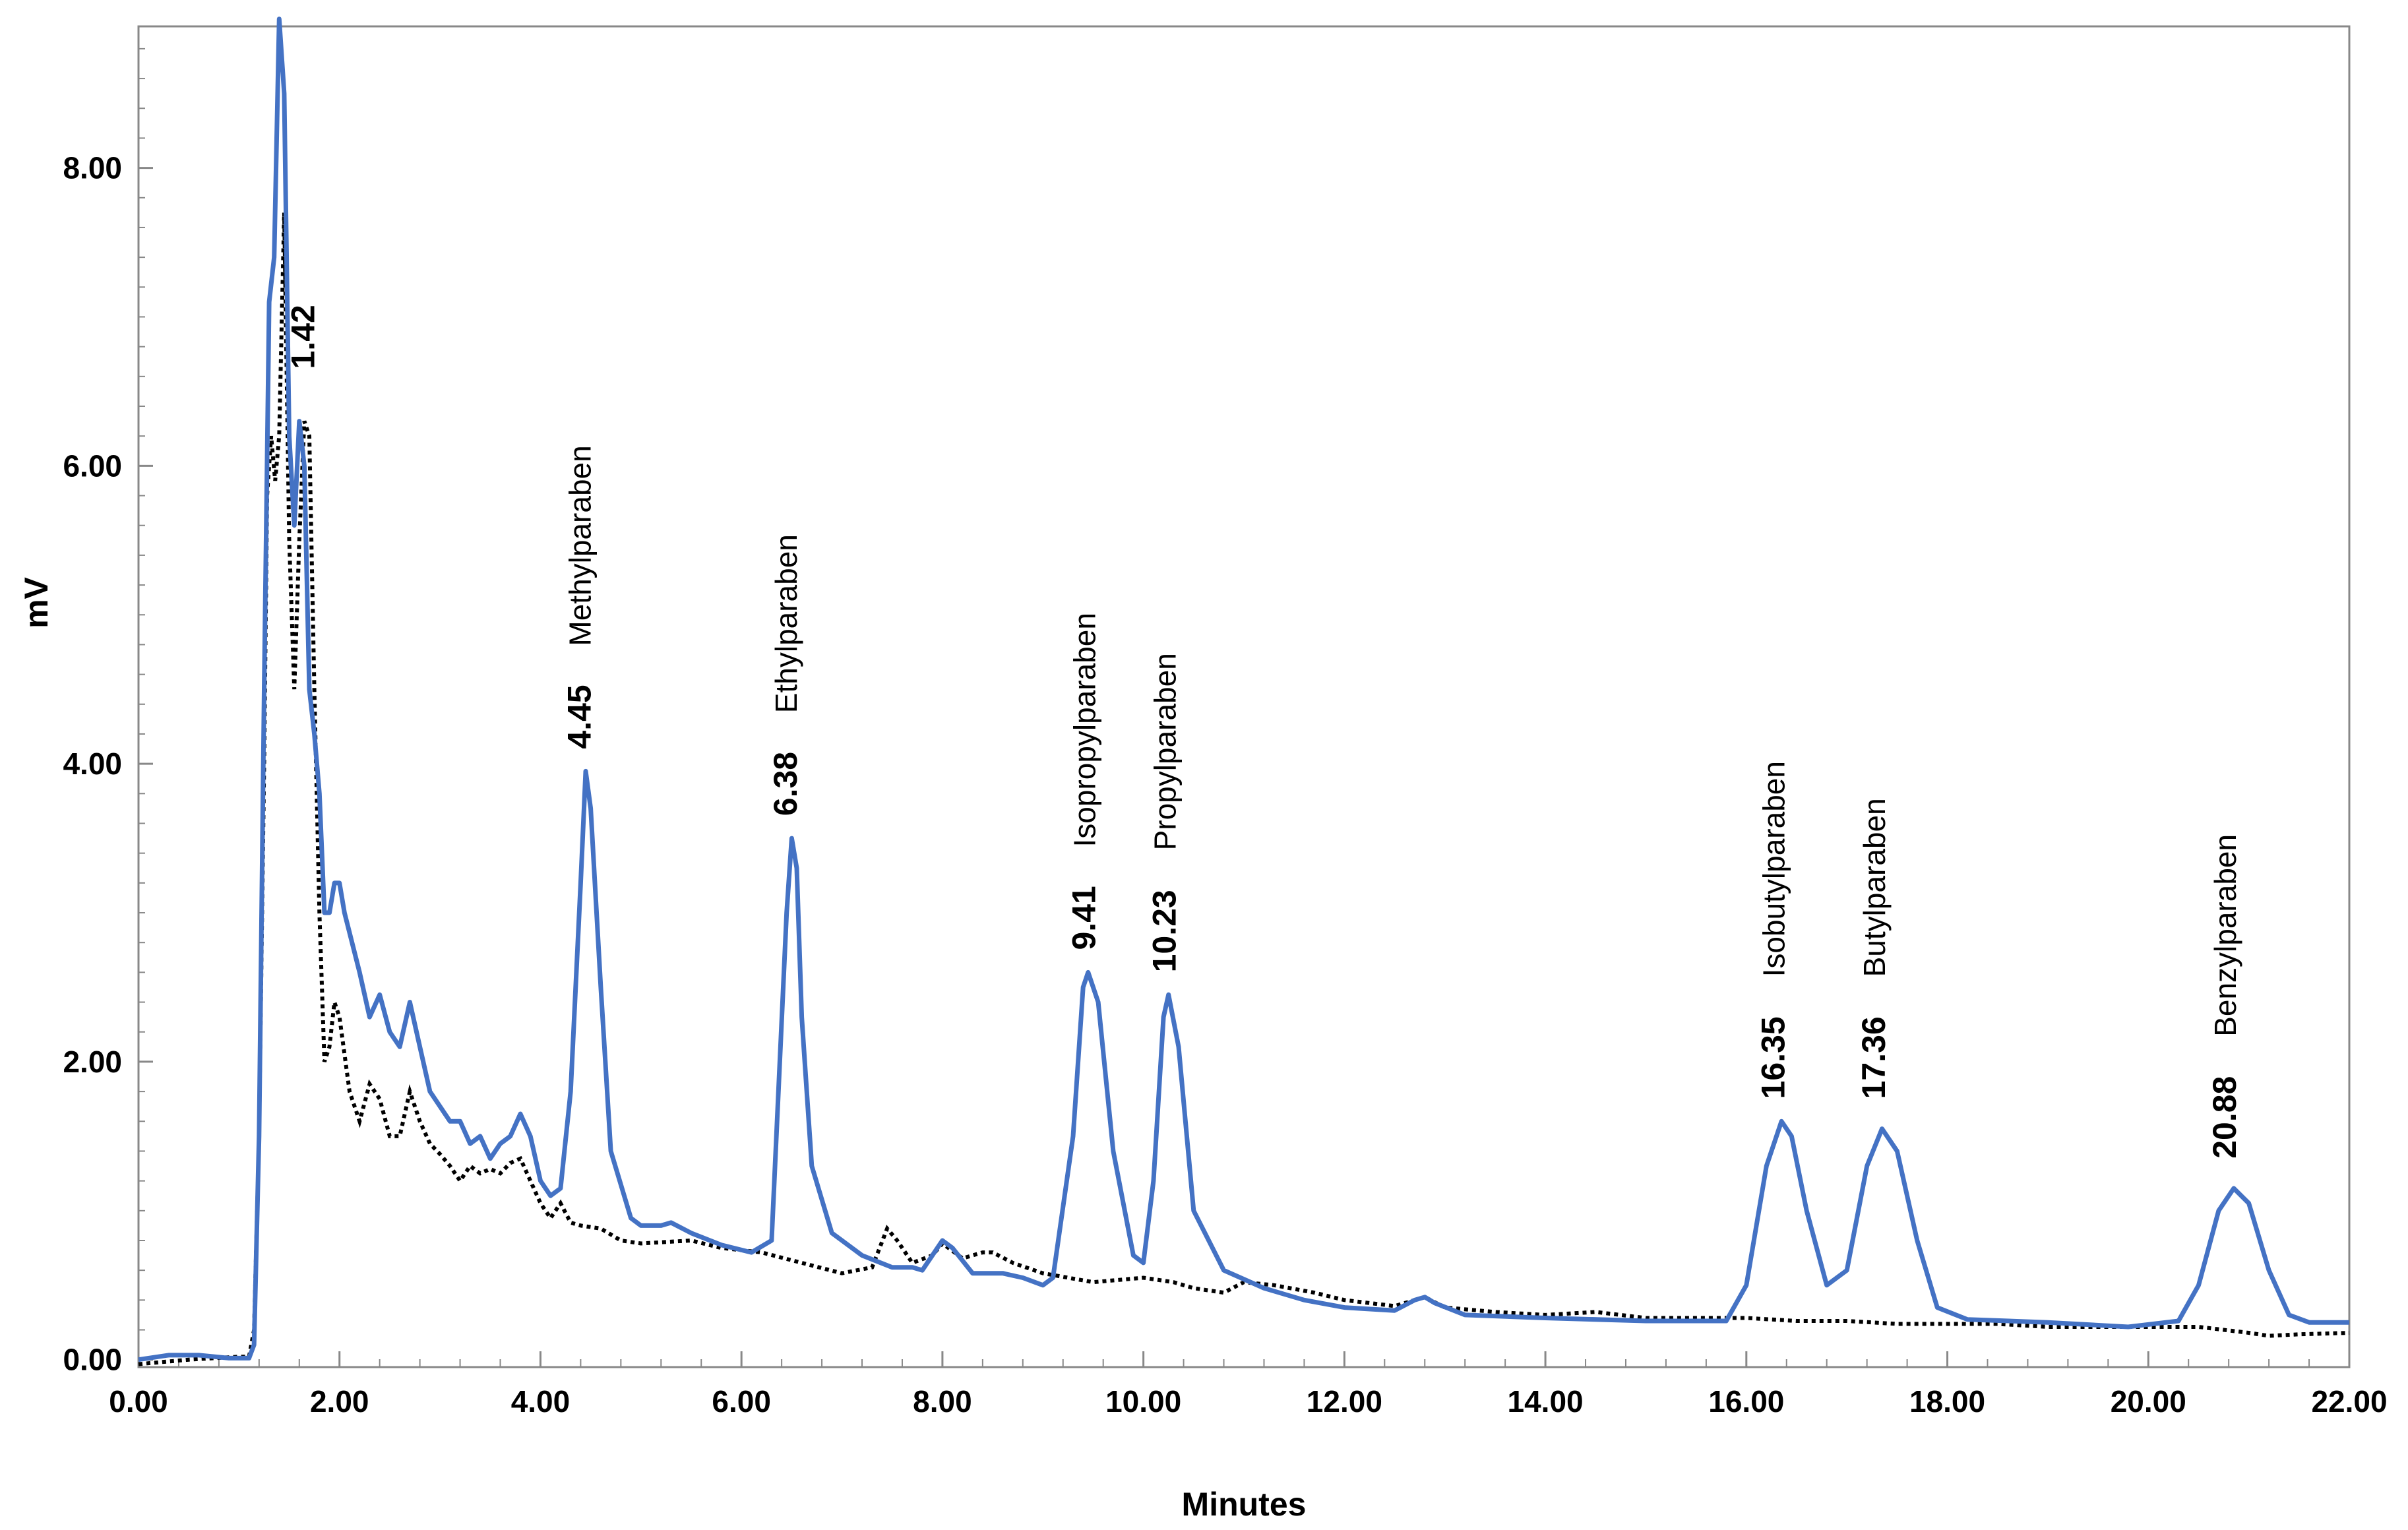  What do you see at coordinates (93, 1062) in the screenshot?
I see `y-tick-label: 2.00` at bounding box center [93, 1062].